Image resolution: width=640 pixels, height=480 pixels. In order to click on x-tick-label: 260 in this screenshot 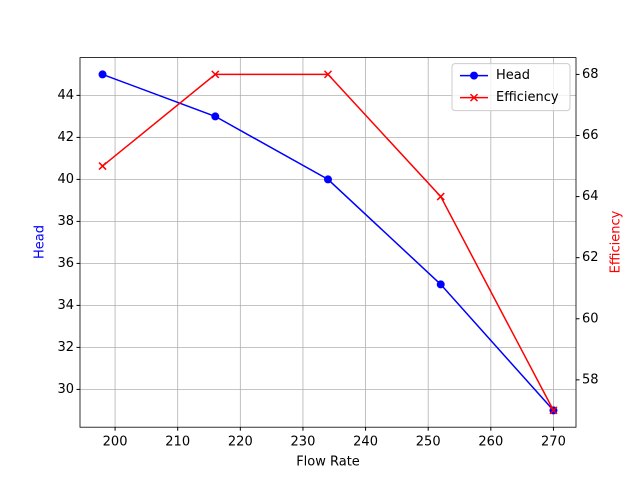, I will do `click(490, 442)`.